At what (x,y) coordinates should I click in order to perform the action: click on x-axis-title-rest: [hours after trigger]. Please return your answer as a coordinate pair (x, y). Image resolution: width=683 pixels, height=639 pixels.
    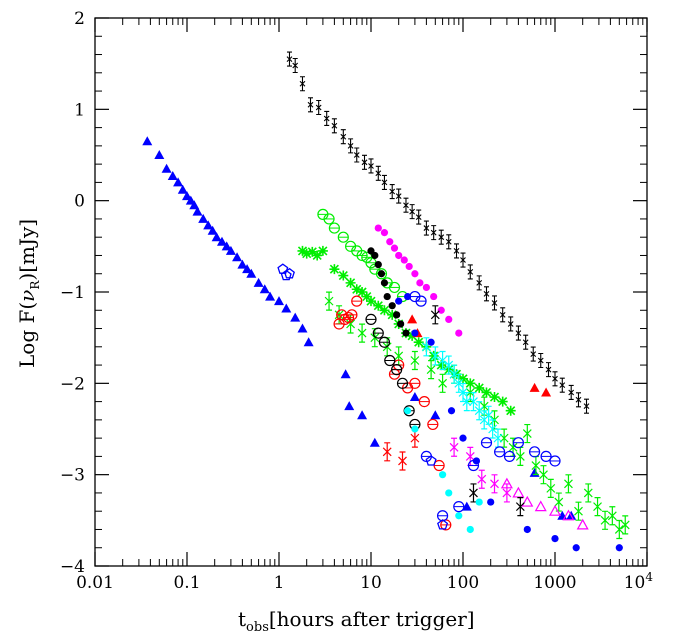
    Looking at the image, I should click on (372, 619).